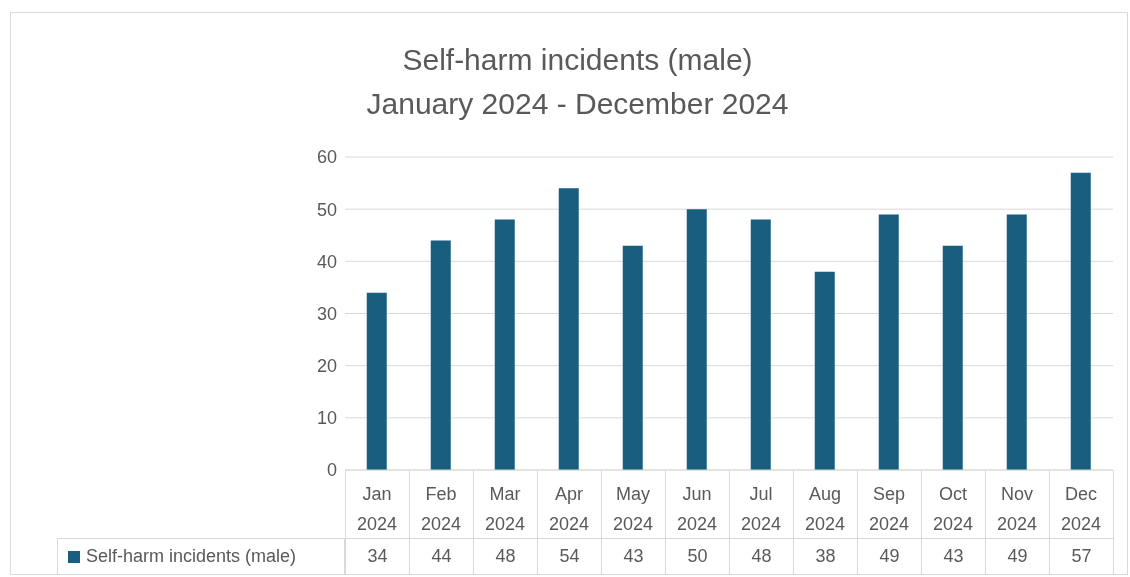 This screenshot has width=1130, height=577. What do you see at coordinates (326, 418) in the screenshot?
I see `y-tick-label: 10` at bounding box center [326, 418].